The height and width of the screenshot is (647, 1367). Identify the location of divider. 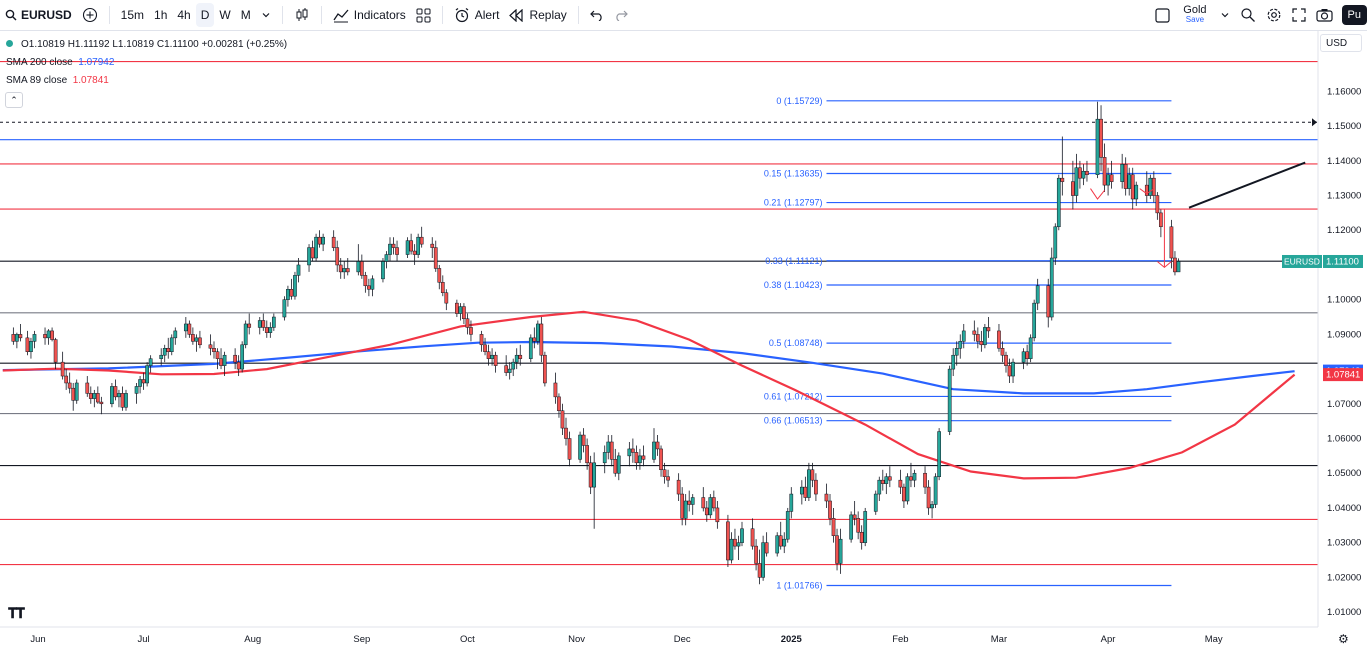
(442, 15).